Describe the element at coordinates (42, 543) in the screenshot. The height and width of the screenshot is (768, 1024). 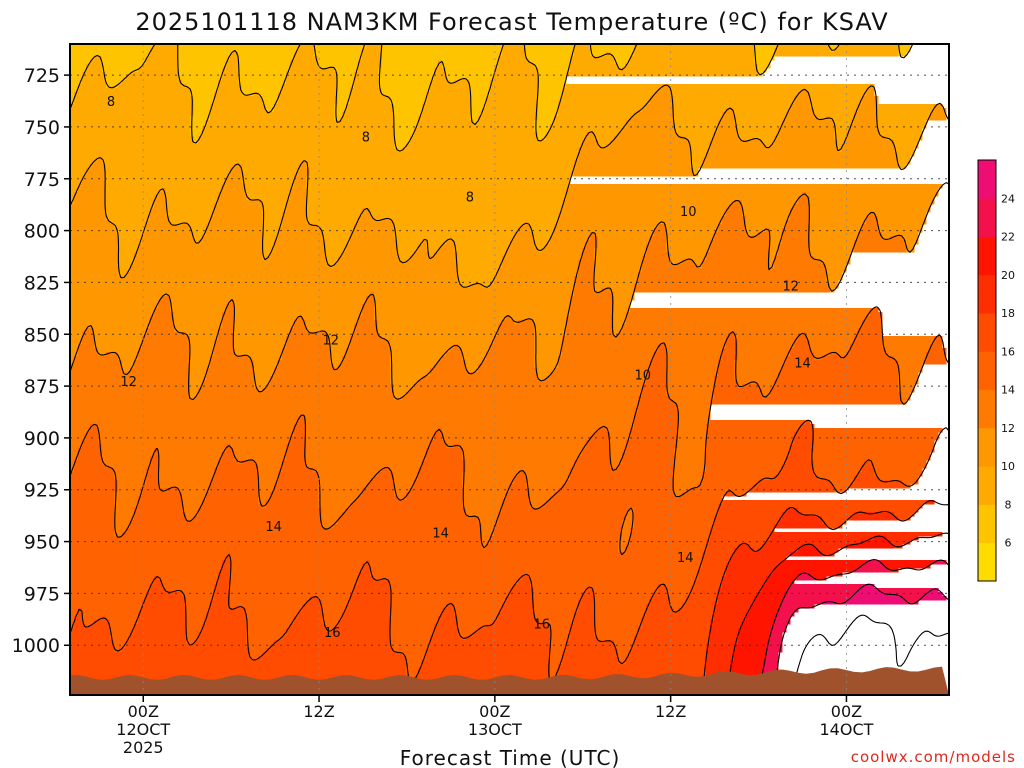
I see `y-tick-label: 950` at that location.